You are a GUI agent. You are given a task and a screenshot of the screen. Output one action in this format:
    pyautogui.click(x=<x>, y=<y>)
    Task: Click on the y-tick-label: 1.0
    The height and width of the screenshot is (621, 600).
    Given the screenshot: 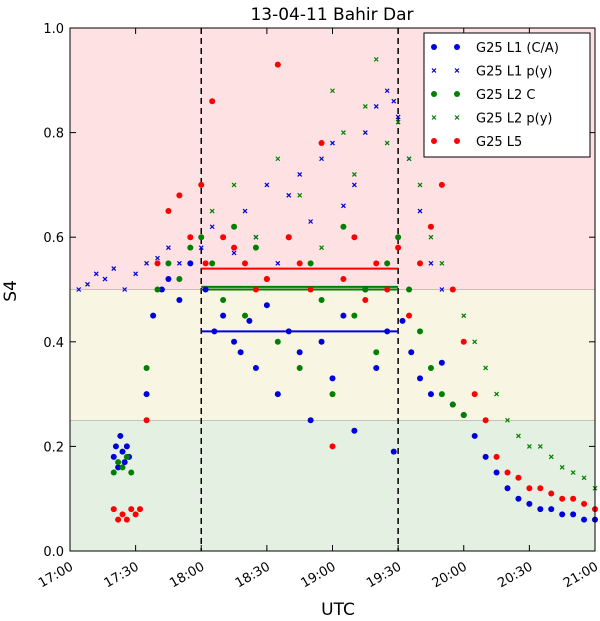 What is the action you would take?
    pyautogui.click(x=53, y=29)
    